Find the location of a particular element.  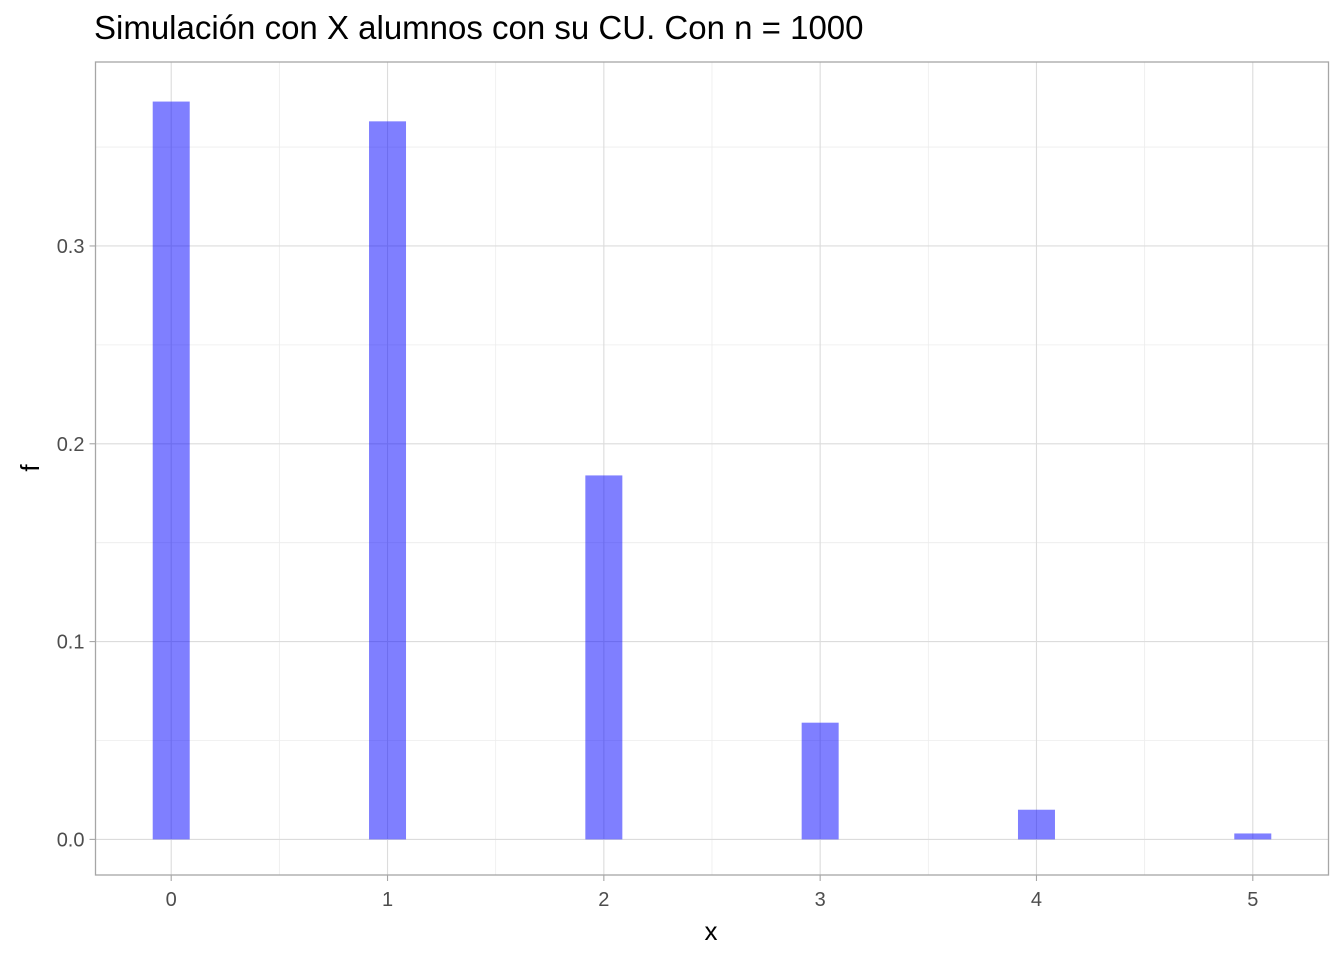

x-axis-title: x is located at coordinates (711, 931).